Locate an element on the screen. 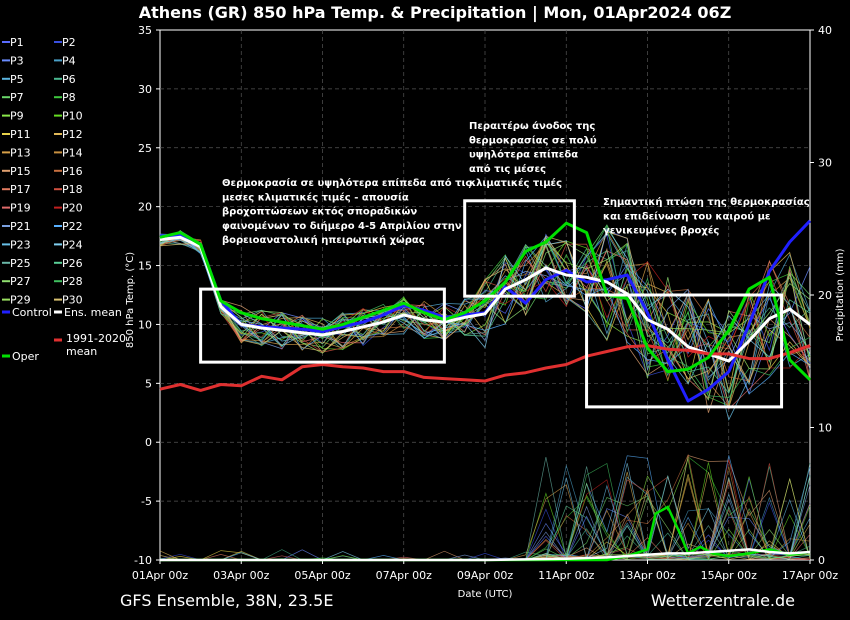 The height and width of the screenshot is (620, 850). footer-site: Wetterzentrale.de is located at coordinates (723, 600).